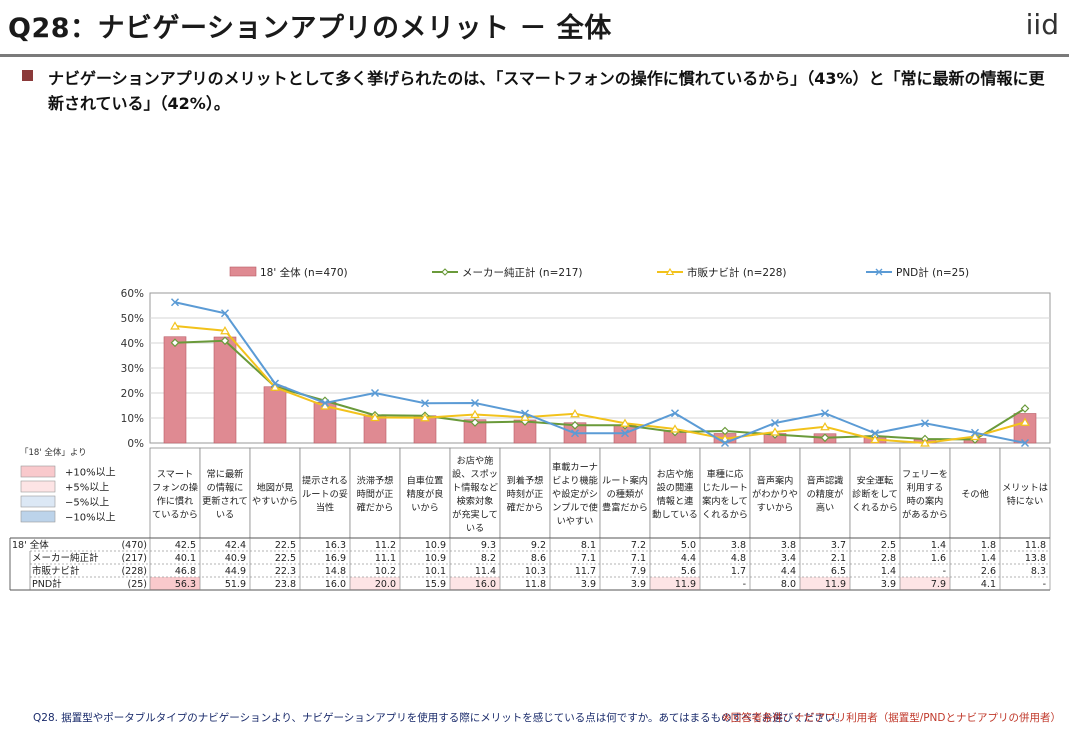 The height and width of the screenshot is (729, 1069). What do you see at coordinates (988, 545) in the screenshot?
I see `table-value: 1.8` at bounding box center [988, 545].